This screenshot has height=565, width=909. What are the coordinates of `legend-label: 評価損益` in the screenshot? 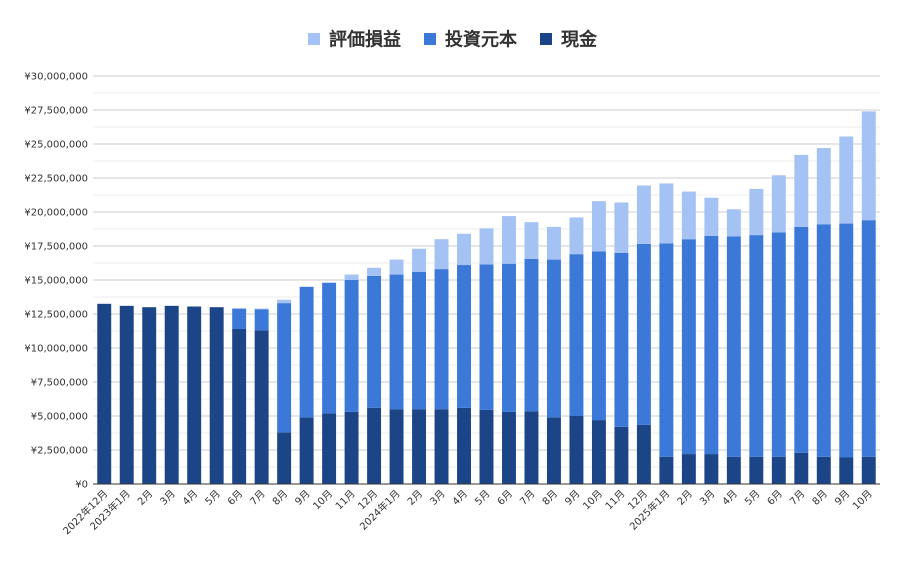 It's located at (365, 40).